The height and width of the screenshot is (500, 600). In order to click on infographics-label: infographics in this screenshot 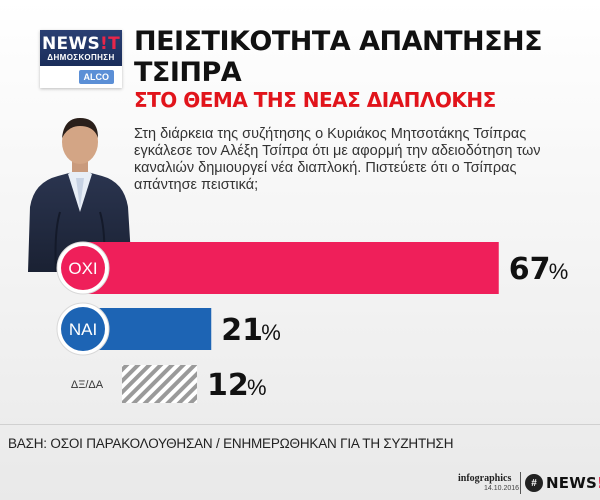, I will do `click(485, 478)`.